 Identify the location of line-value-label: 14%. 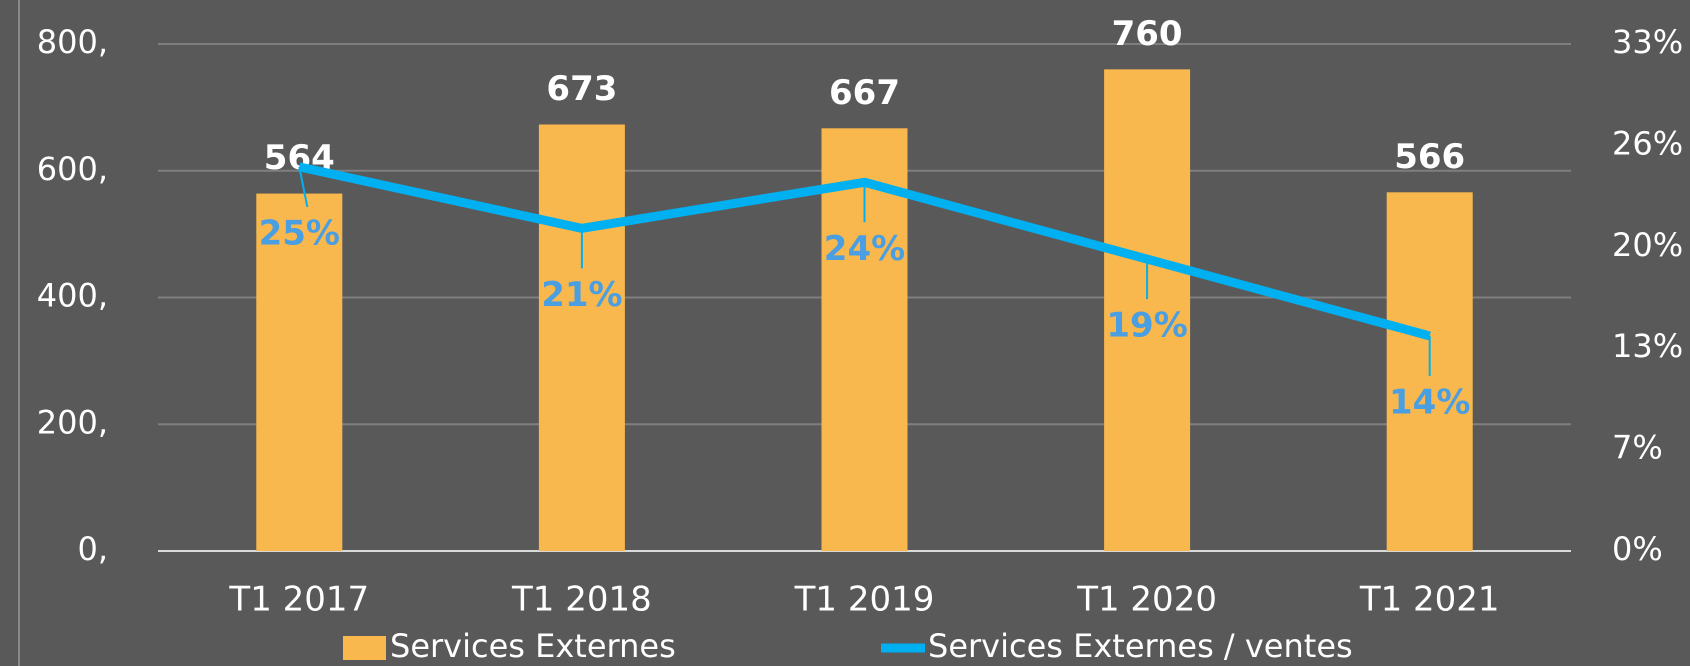
(1429, 402).